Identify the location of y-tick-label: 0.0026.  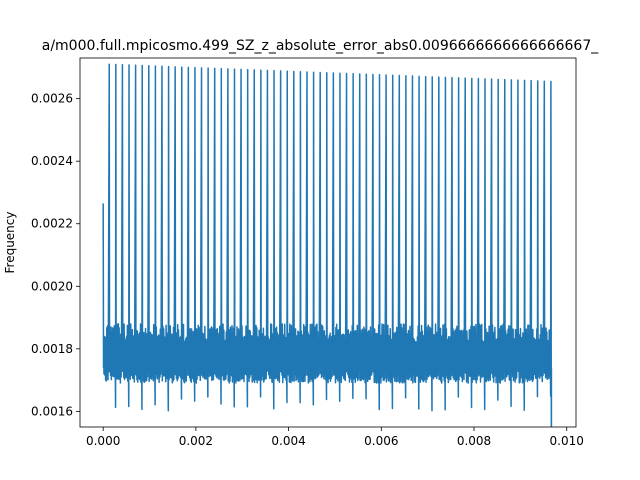
(52, 99).